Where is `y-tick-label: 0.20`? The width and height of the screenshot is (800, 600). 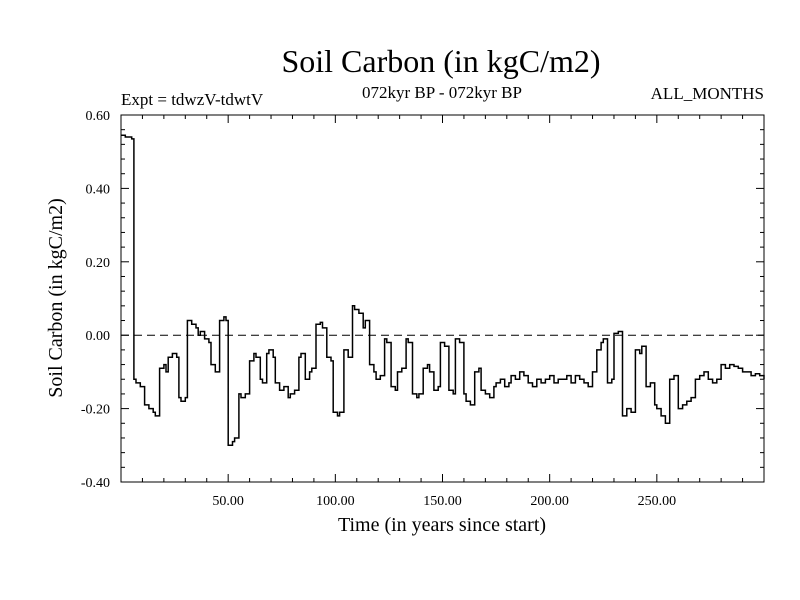
y-tick-label: 0.20 is located at coordinates (98, 263).